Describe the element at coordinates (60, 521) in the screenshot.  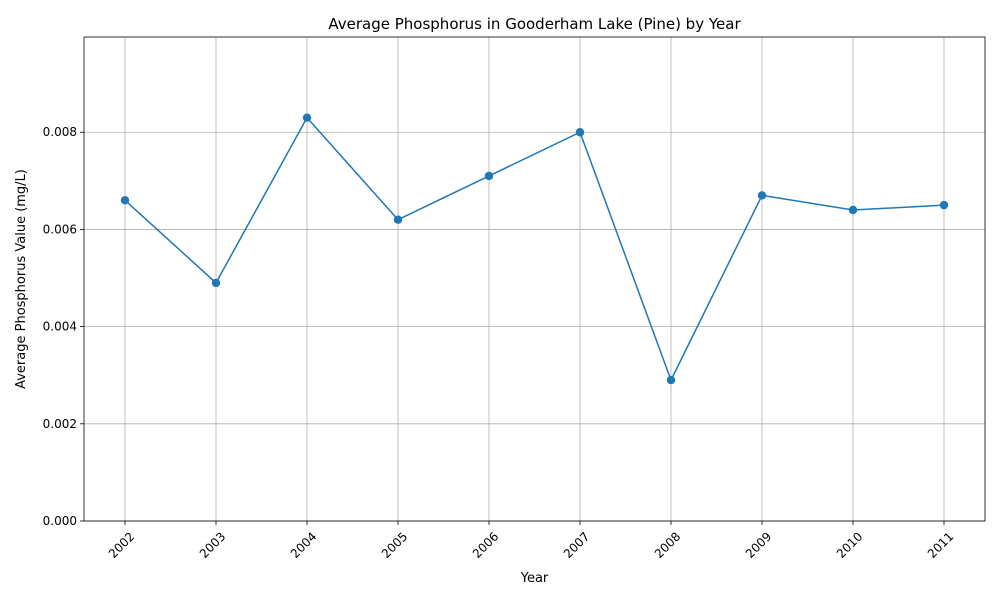
I see `y-tick-label: 0.000` at that location.